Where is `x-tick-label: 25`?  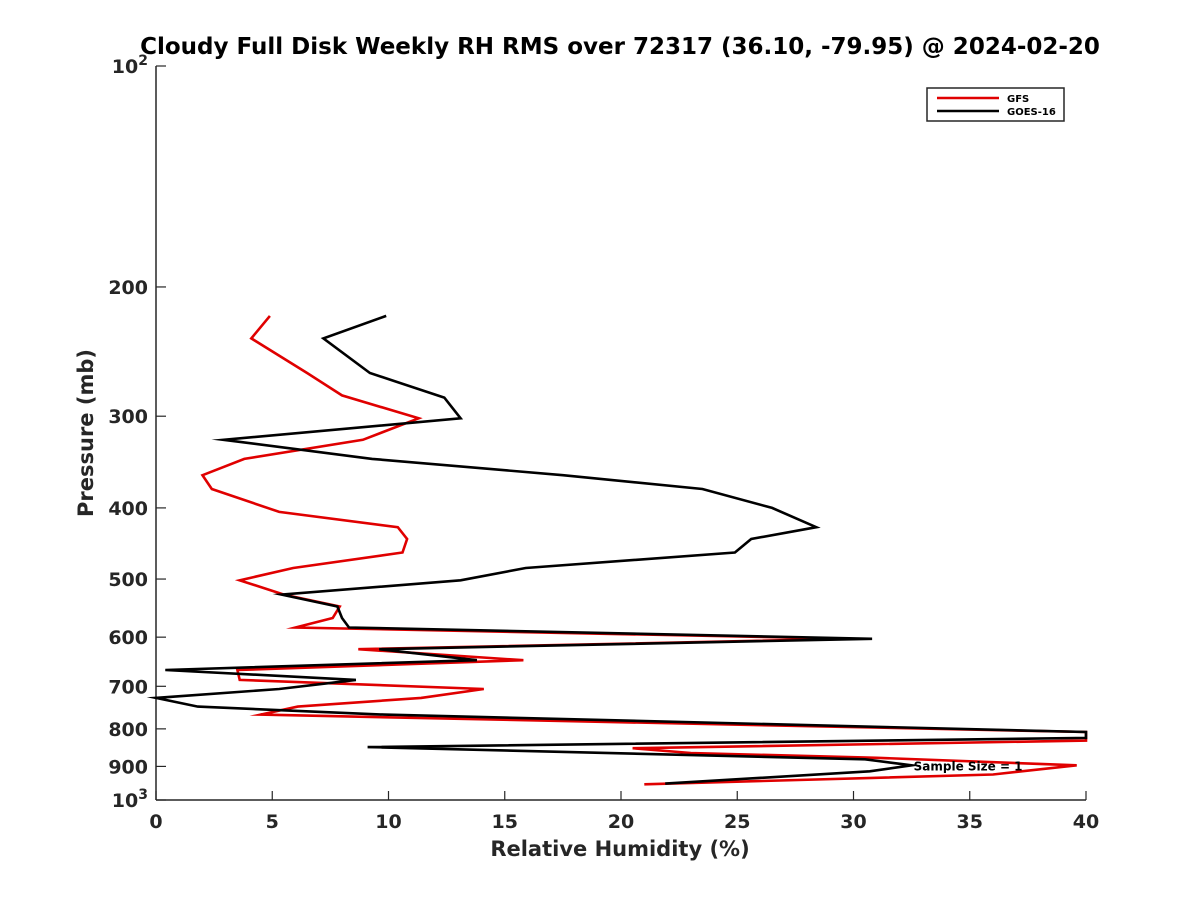
x-tick-label: 25 is located at coordinates (737, 822).